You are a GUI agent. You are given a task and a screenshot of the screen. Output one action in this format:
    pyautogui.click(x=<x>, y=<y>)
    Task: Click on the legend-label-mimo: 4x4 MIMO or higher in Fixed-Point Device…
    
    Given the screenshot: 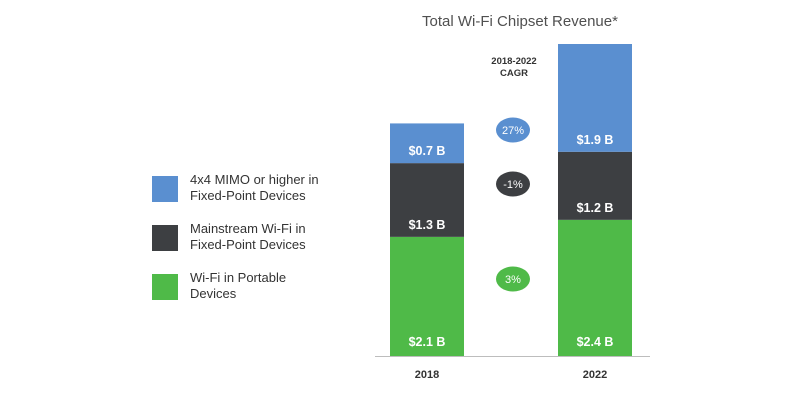 What is the action you would take?
    pyautogui.click(x=254, y=187)
    